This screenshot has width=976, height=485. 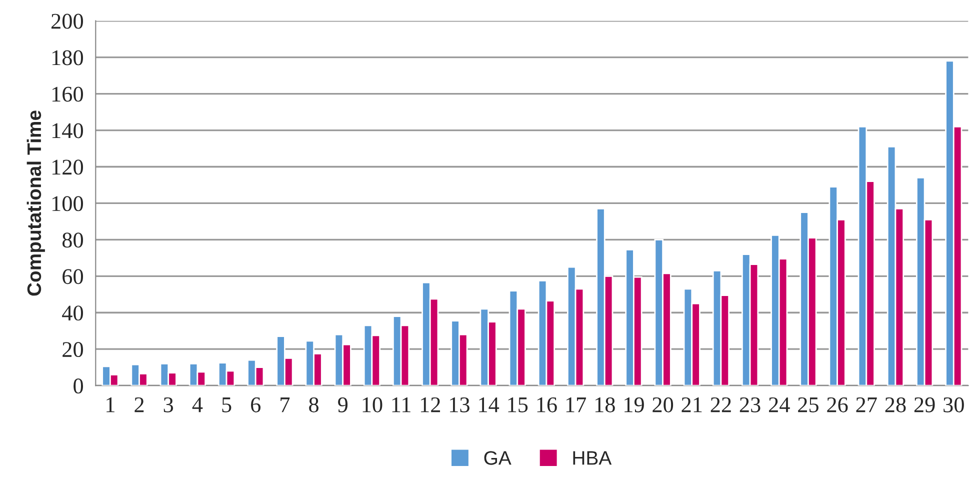 What do you see at coordinates (576, 404) in the screenshot?
I see `x-tick-label: 17` at bounding box center [576, 404].